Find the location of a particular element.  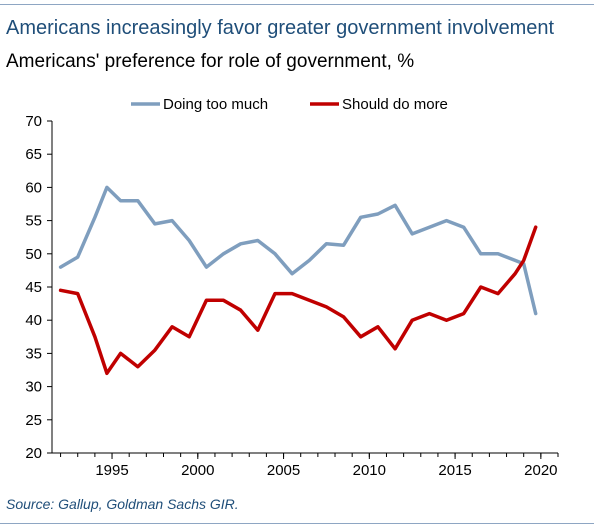

x-tick-label: 1995 is located at coordinates (111, 470).